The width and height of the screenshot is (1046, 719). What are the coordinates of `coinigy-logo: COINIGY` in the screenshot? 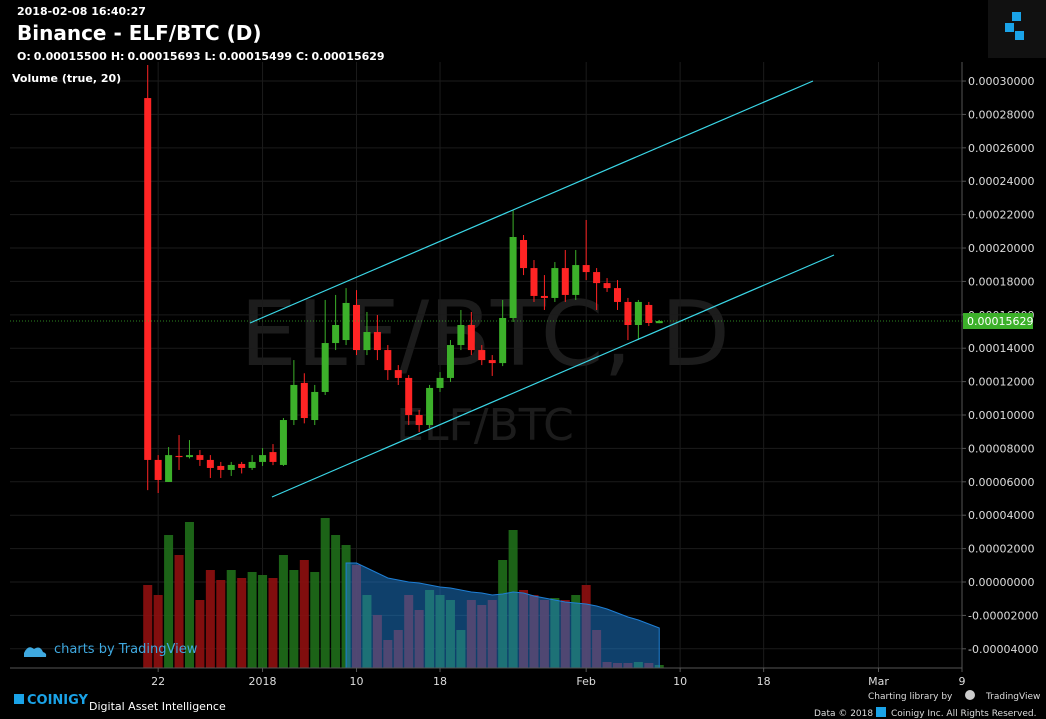 It's located at (51, 700).